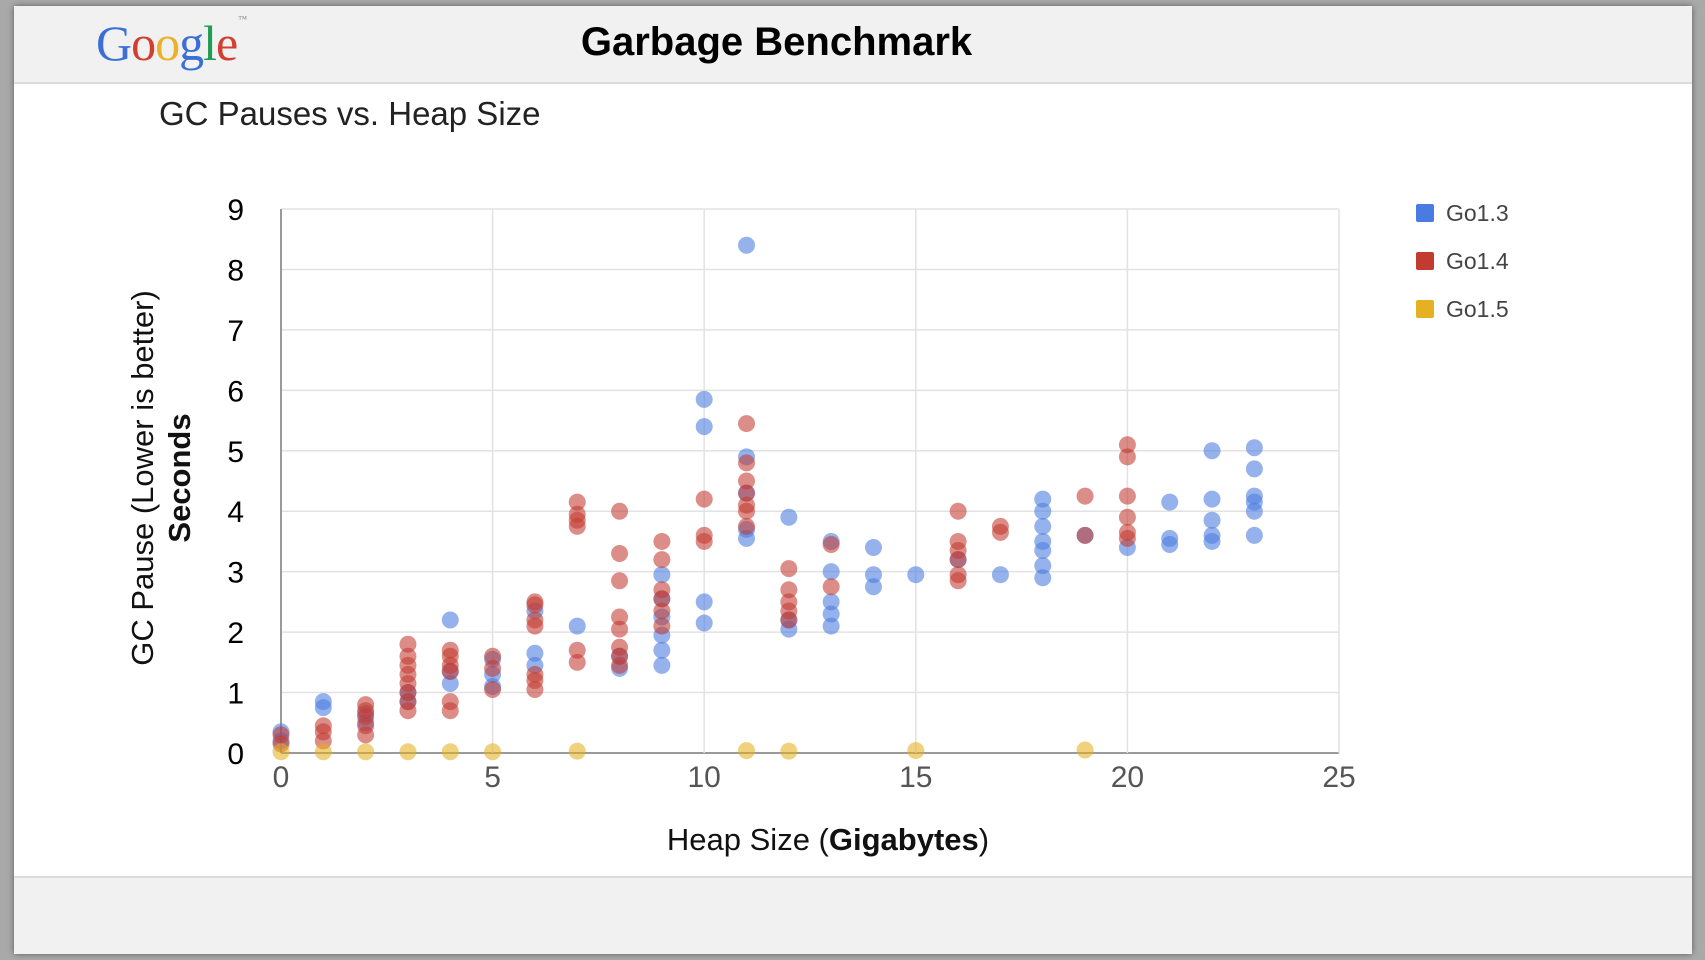 This screenshot has height=960, width=1705. I want to click on y-tick-label: 9, so click(235, 210).